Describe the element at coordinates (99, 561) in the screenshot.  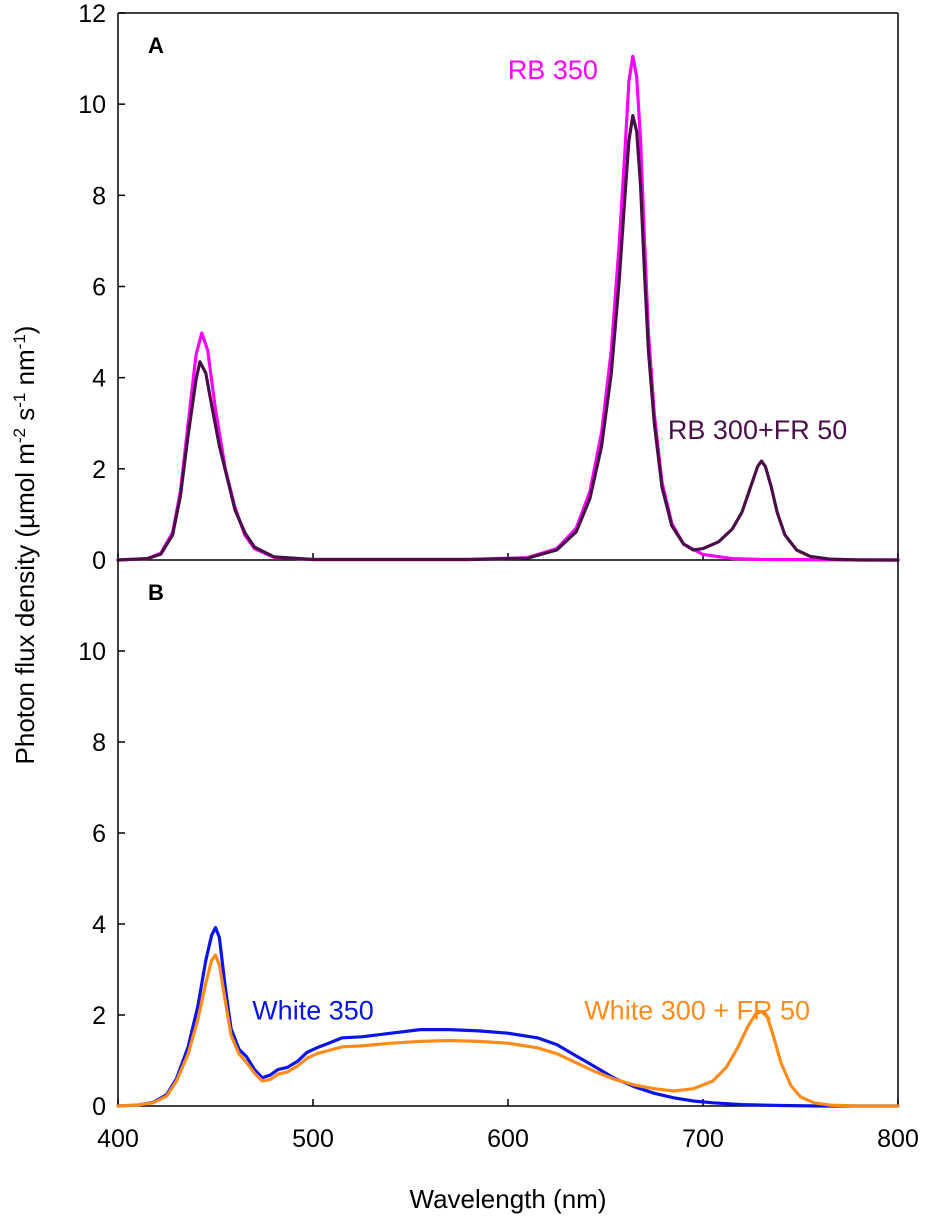
I see `panel-a-y-tick-label: 0` at that location.